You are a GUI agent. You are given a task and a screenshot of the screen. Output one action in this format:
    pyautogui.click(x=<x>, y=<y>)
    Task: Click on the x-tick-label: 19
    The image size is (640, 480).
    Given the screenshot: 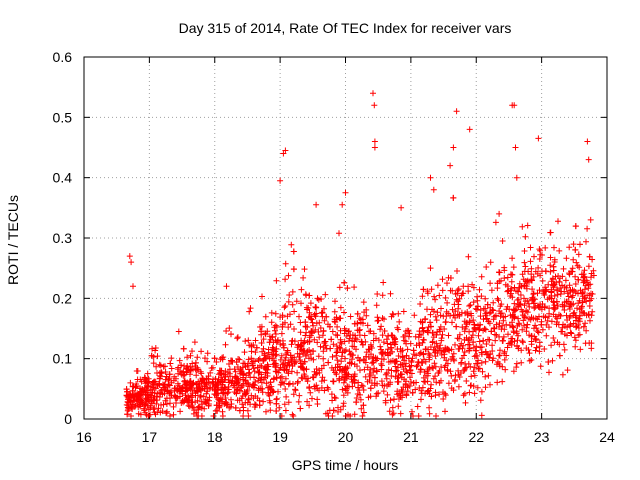 What is the action you would take?
    pyautogui.click(x=280, y=437)
    